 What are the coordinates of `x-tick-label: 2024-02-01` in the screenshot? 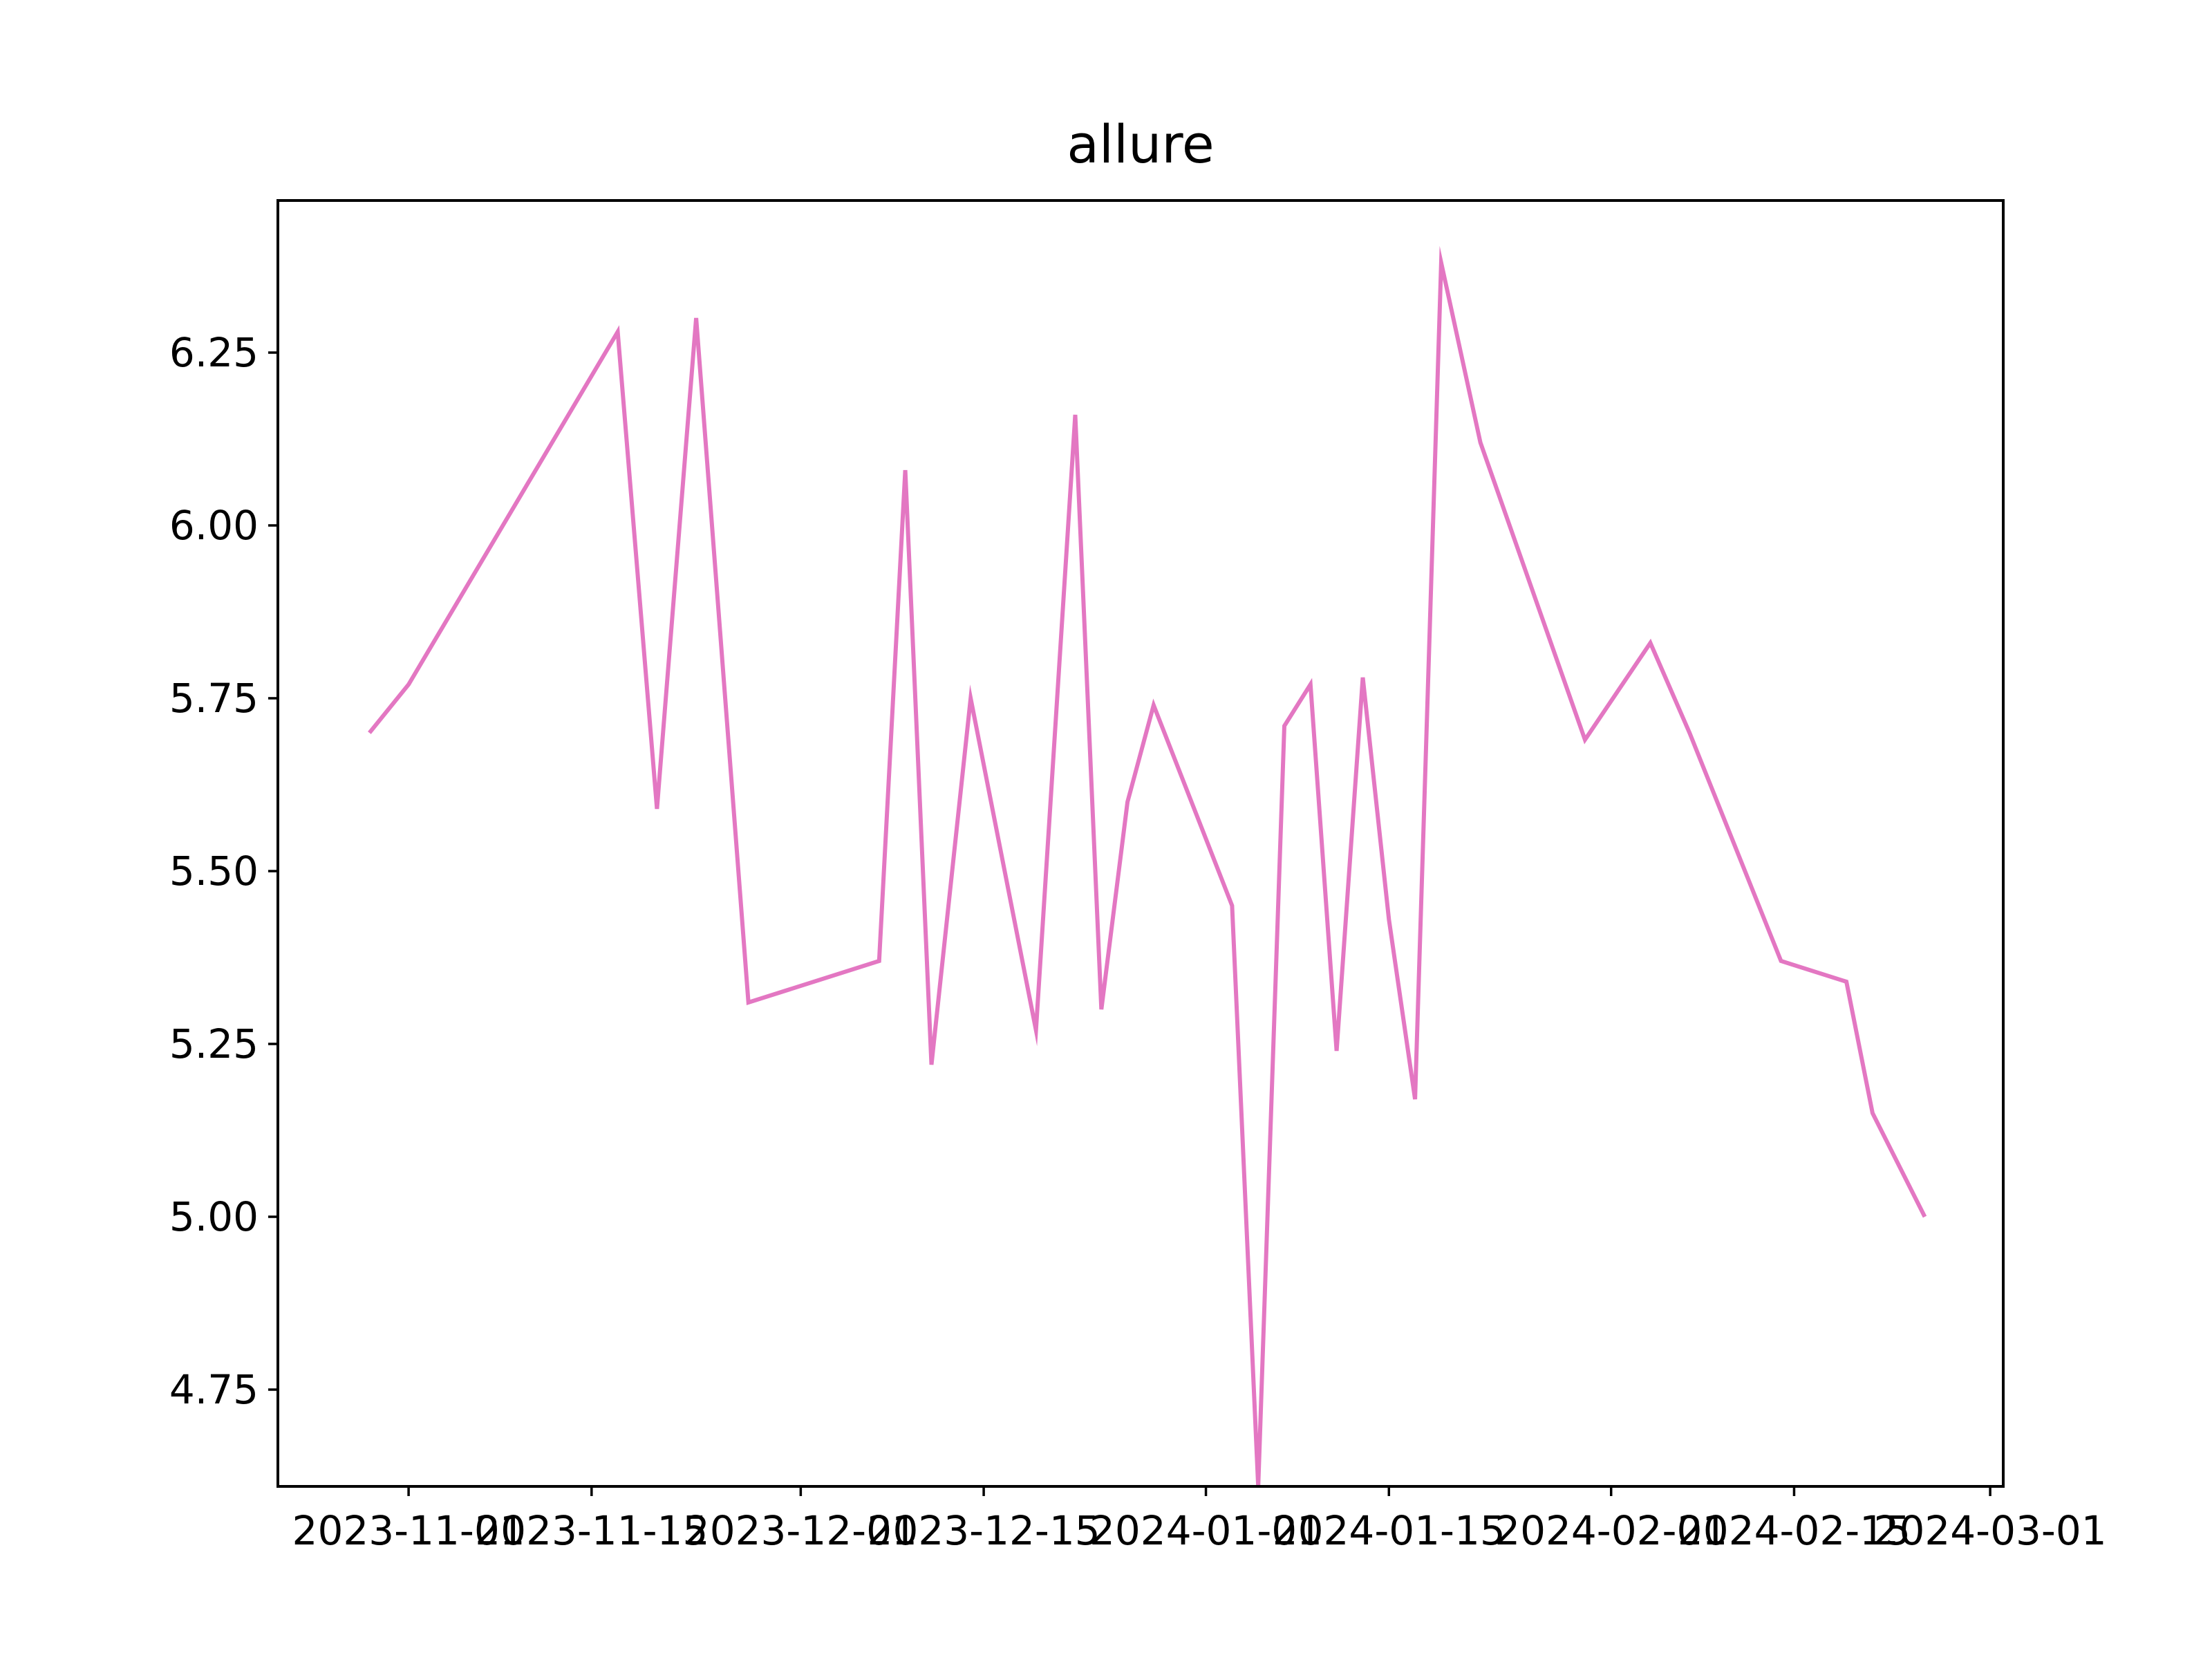 It's located at (1610, 1531).